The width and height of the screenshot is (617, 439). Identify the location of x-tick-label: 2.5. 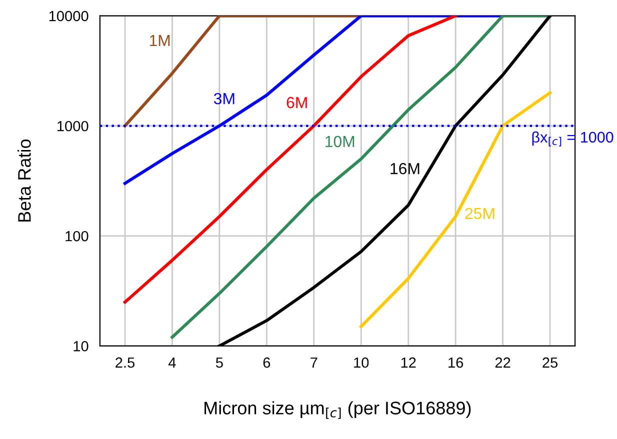
(125, 362).